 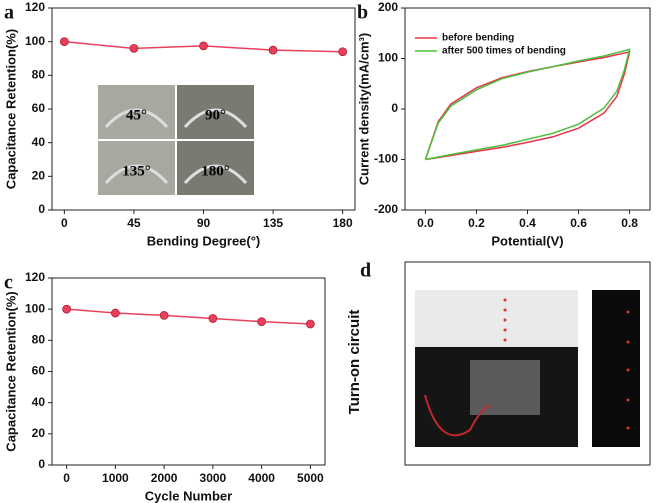 I want to click on x-tick-label: 5000, so click(x=310, y=478).